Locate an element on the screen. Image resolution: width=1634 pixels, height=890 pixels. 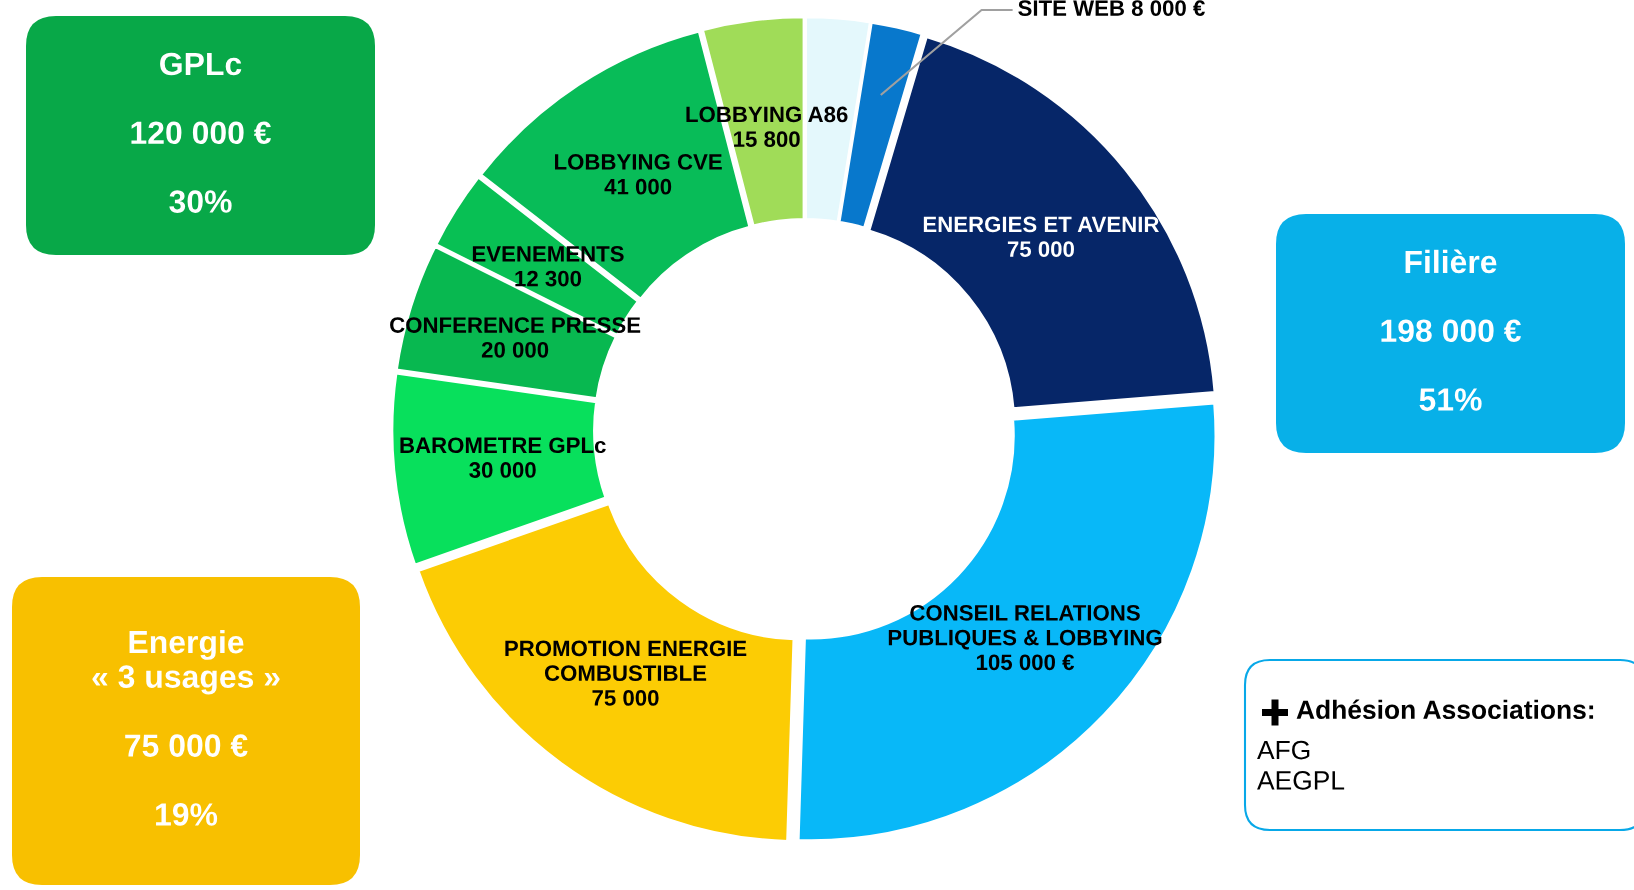
text: Energie « 3 usages » 75 000 € 19% is located at coordinates (186, 727).